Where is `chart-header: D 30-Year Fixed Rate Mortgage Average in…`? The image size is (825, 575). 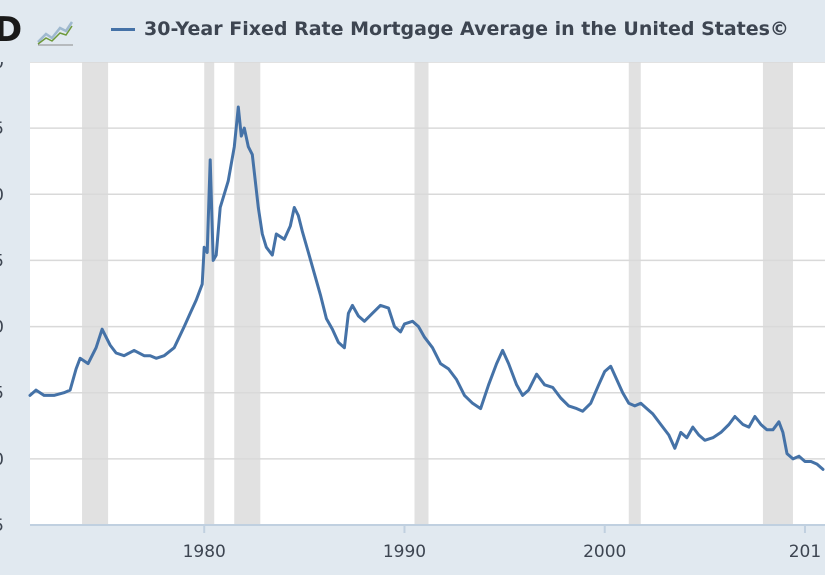 chart-header: D 30-Year Fixed Rate Mortgage Average in… is located at coordinates (412, 31).